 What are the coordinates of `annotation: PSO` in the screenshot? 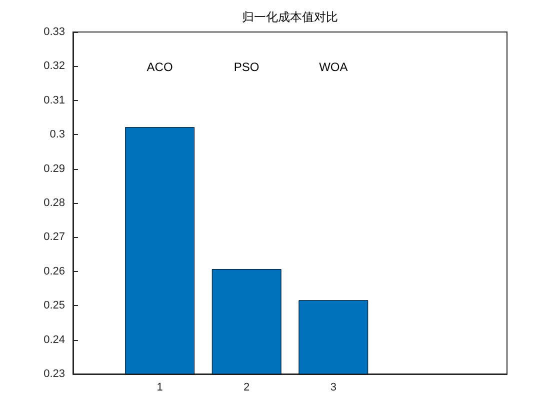 It's located at (247, 67).